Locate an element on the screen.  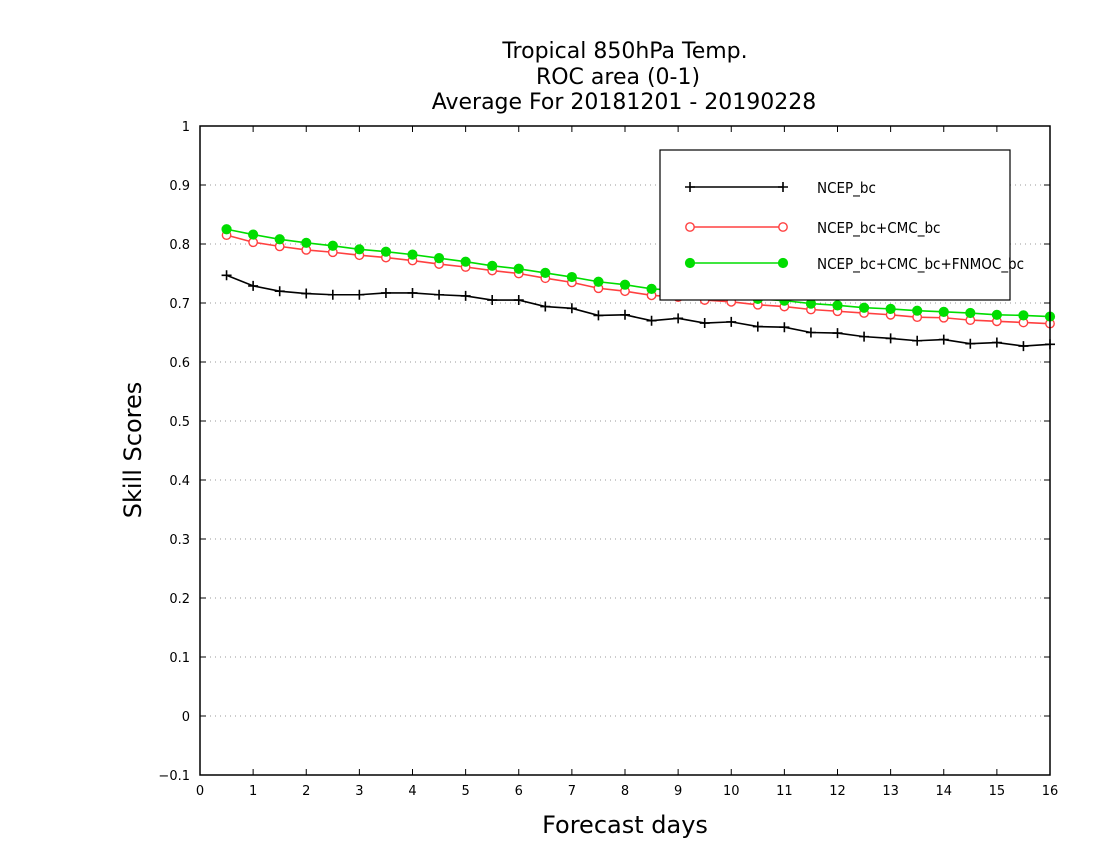
chart-title-line-1: Tropical 850hPa Temp. is located at coordinates (624, 51).